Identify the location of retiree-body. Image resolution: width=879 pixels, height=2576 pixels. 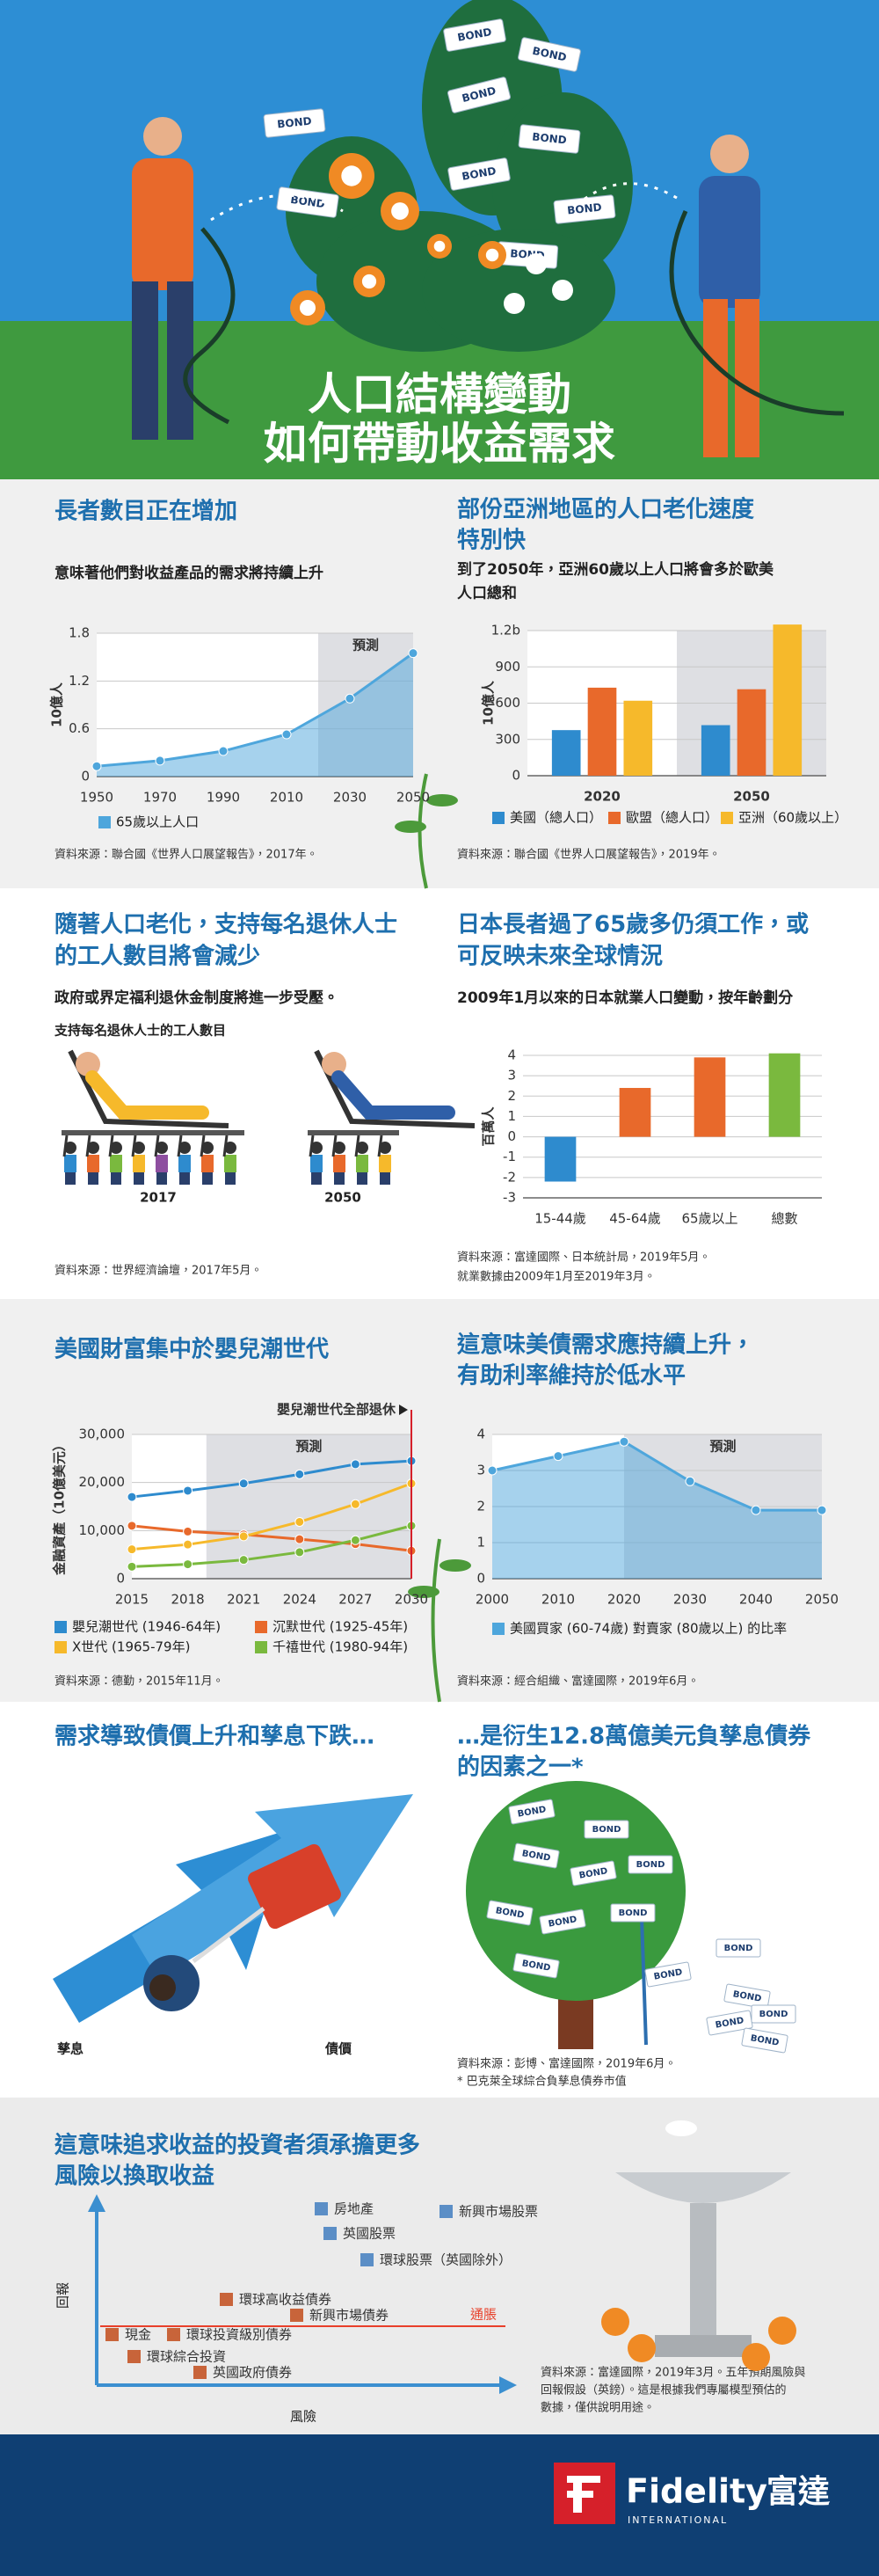
(393, 1095).